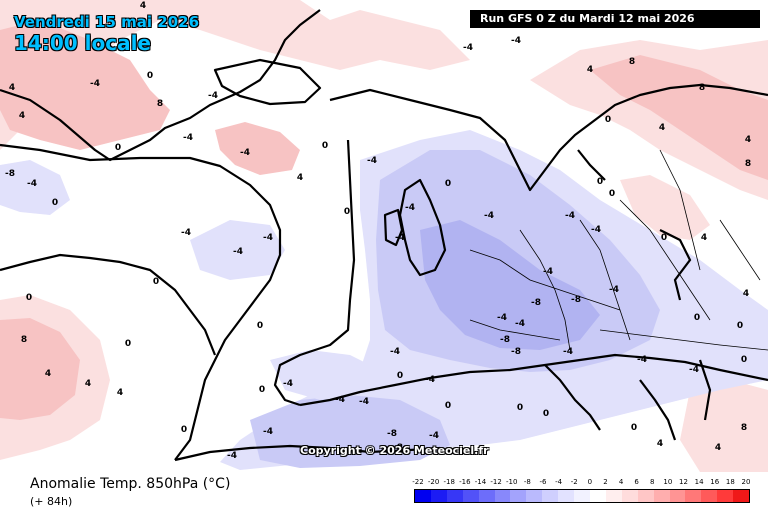 The height and width of the screenshot is (512, 768). What do you see at coordinates (108, 304) in the screenshot?
I see `coast-north-america` at bounding box center [108, 304].